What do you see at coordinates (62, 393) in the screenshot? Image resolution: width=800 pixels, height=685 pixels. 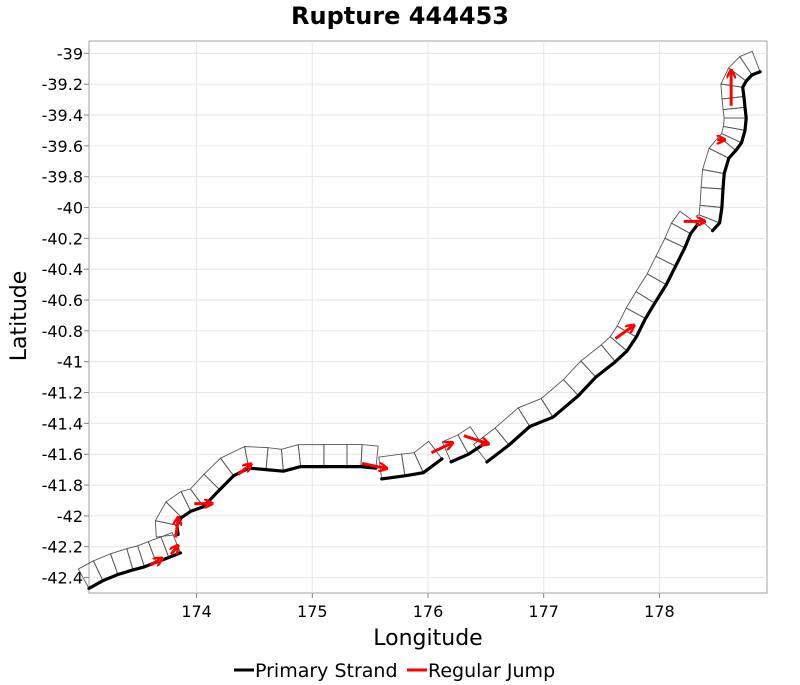 I see `y-tick-label: -41.2` at bounding box center [62, 393].